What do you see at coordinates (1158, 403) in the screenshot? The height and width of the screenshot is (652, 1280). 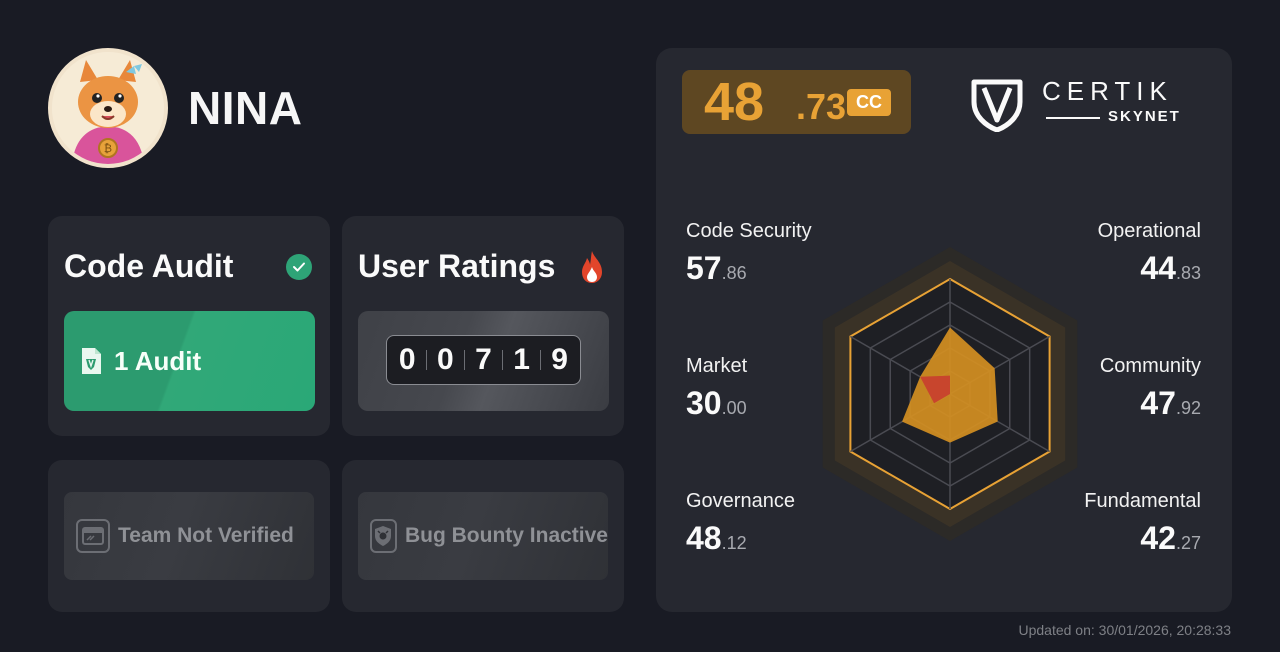 I see `metric-int: 47` at bounding box center [1158, 403].